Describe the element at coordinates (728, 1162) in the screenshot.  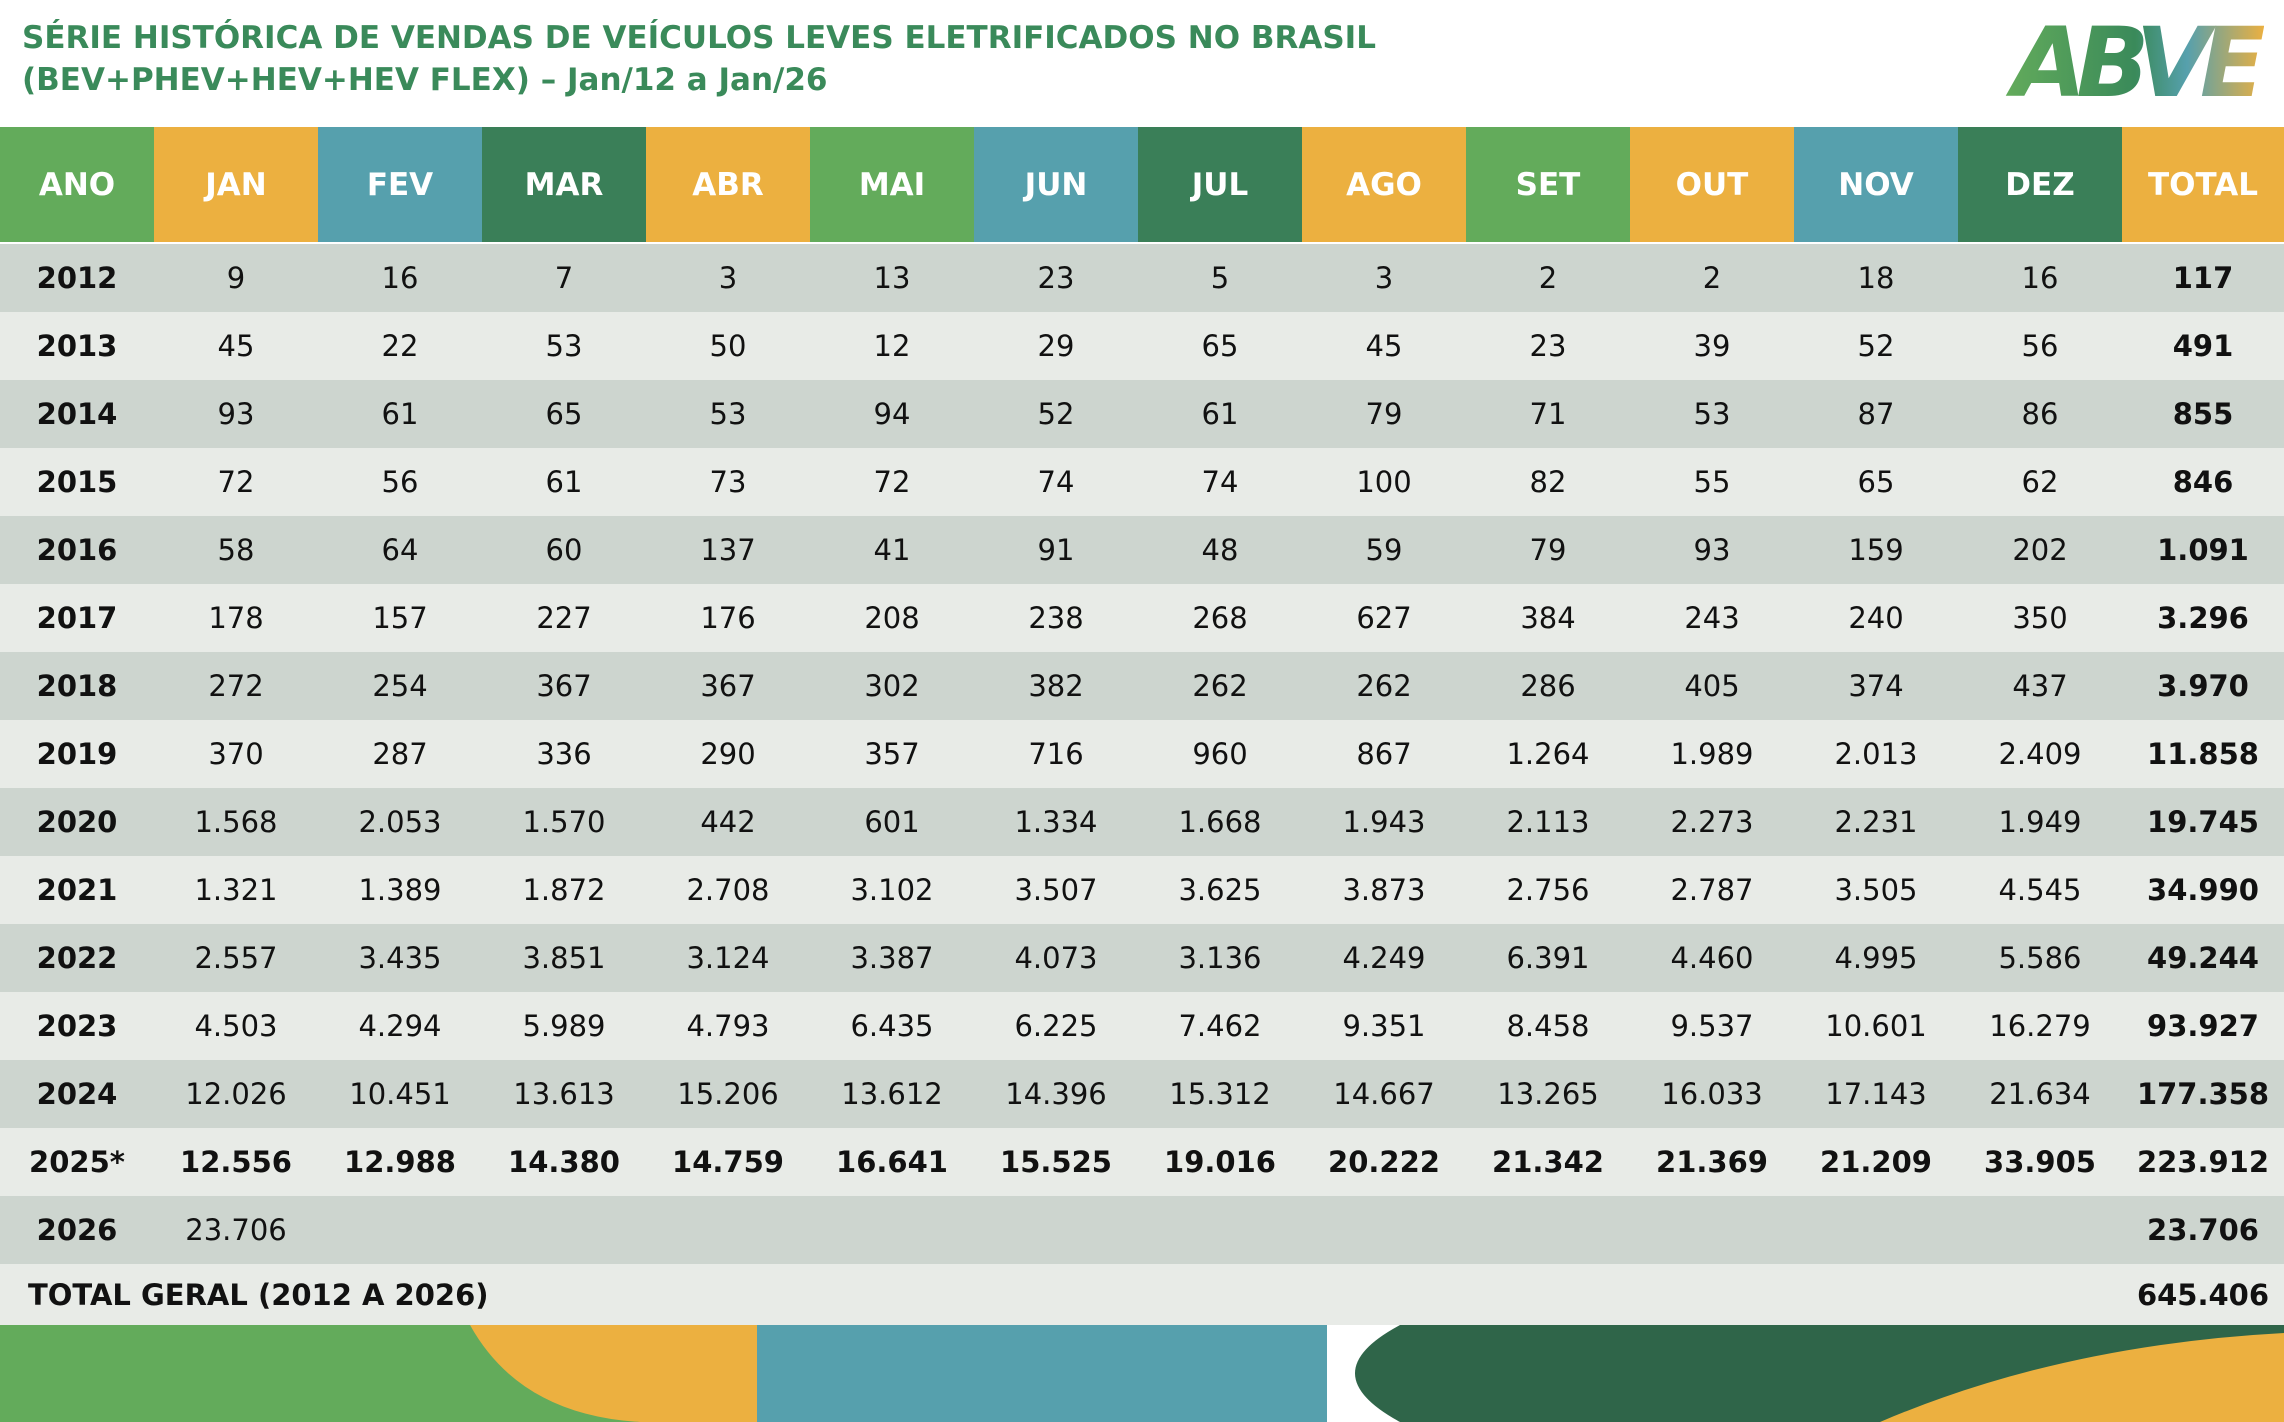
I see `month-cell: 14.759` at that location.